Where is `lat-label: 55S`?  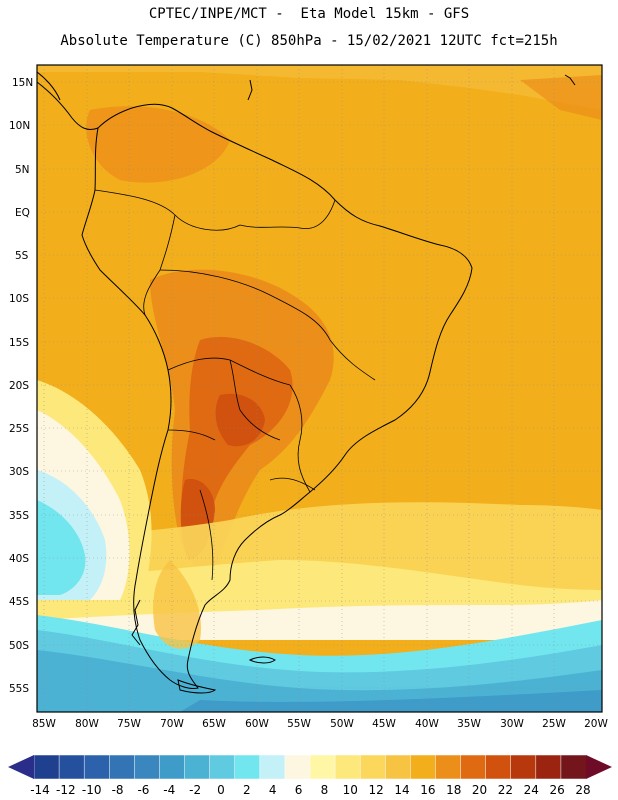 lat-label: 55S is located at coordinates (19, 689).